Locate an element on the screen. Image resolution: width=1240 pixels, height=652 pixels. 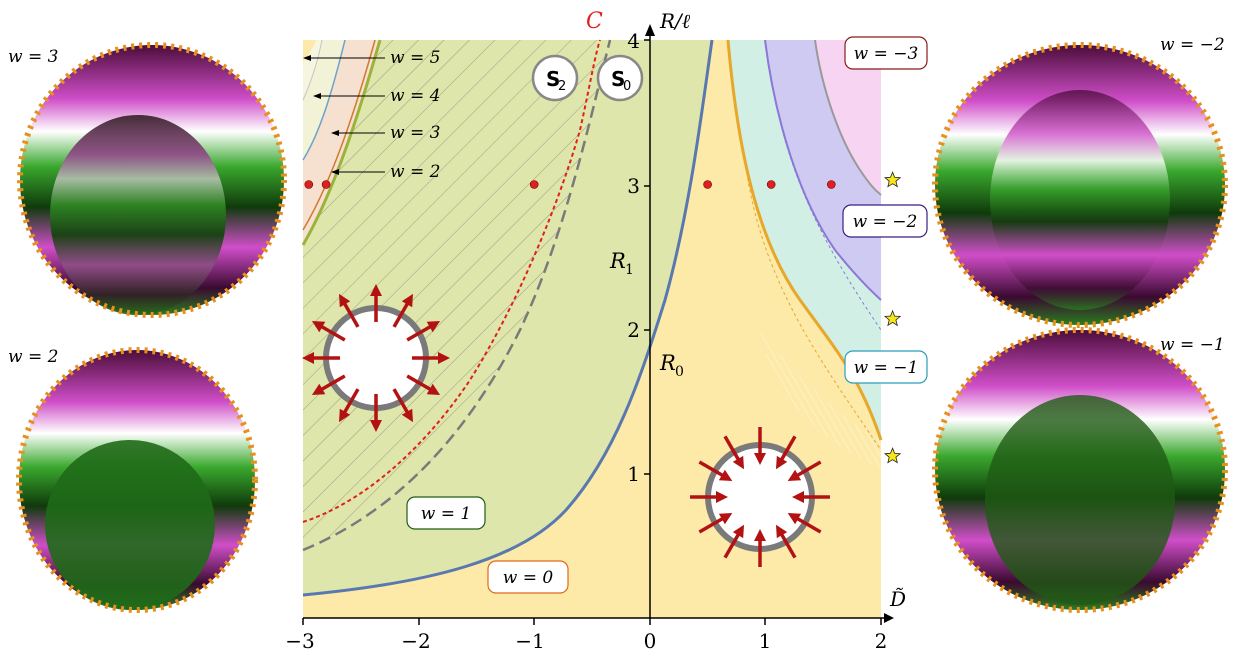
svg-text: w = 1 is located at coordinates (446, 514).